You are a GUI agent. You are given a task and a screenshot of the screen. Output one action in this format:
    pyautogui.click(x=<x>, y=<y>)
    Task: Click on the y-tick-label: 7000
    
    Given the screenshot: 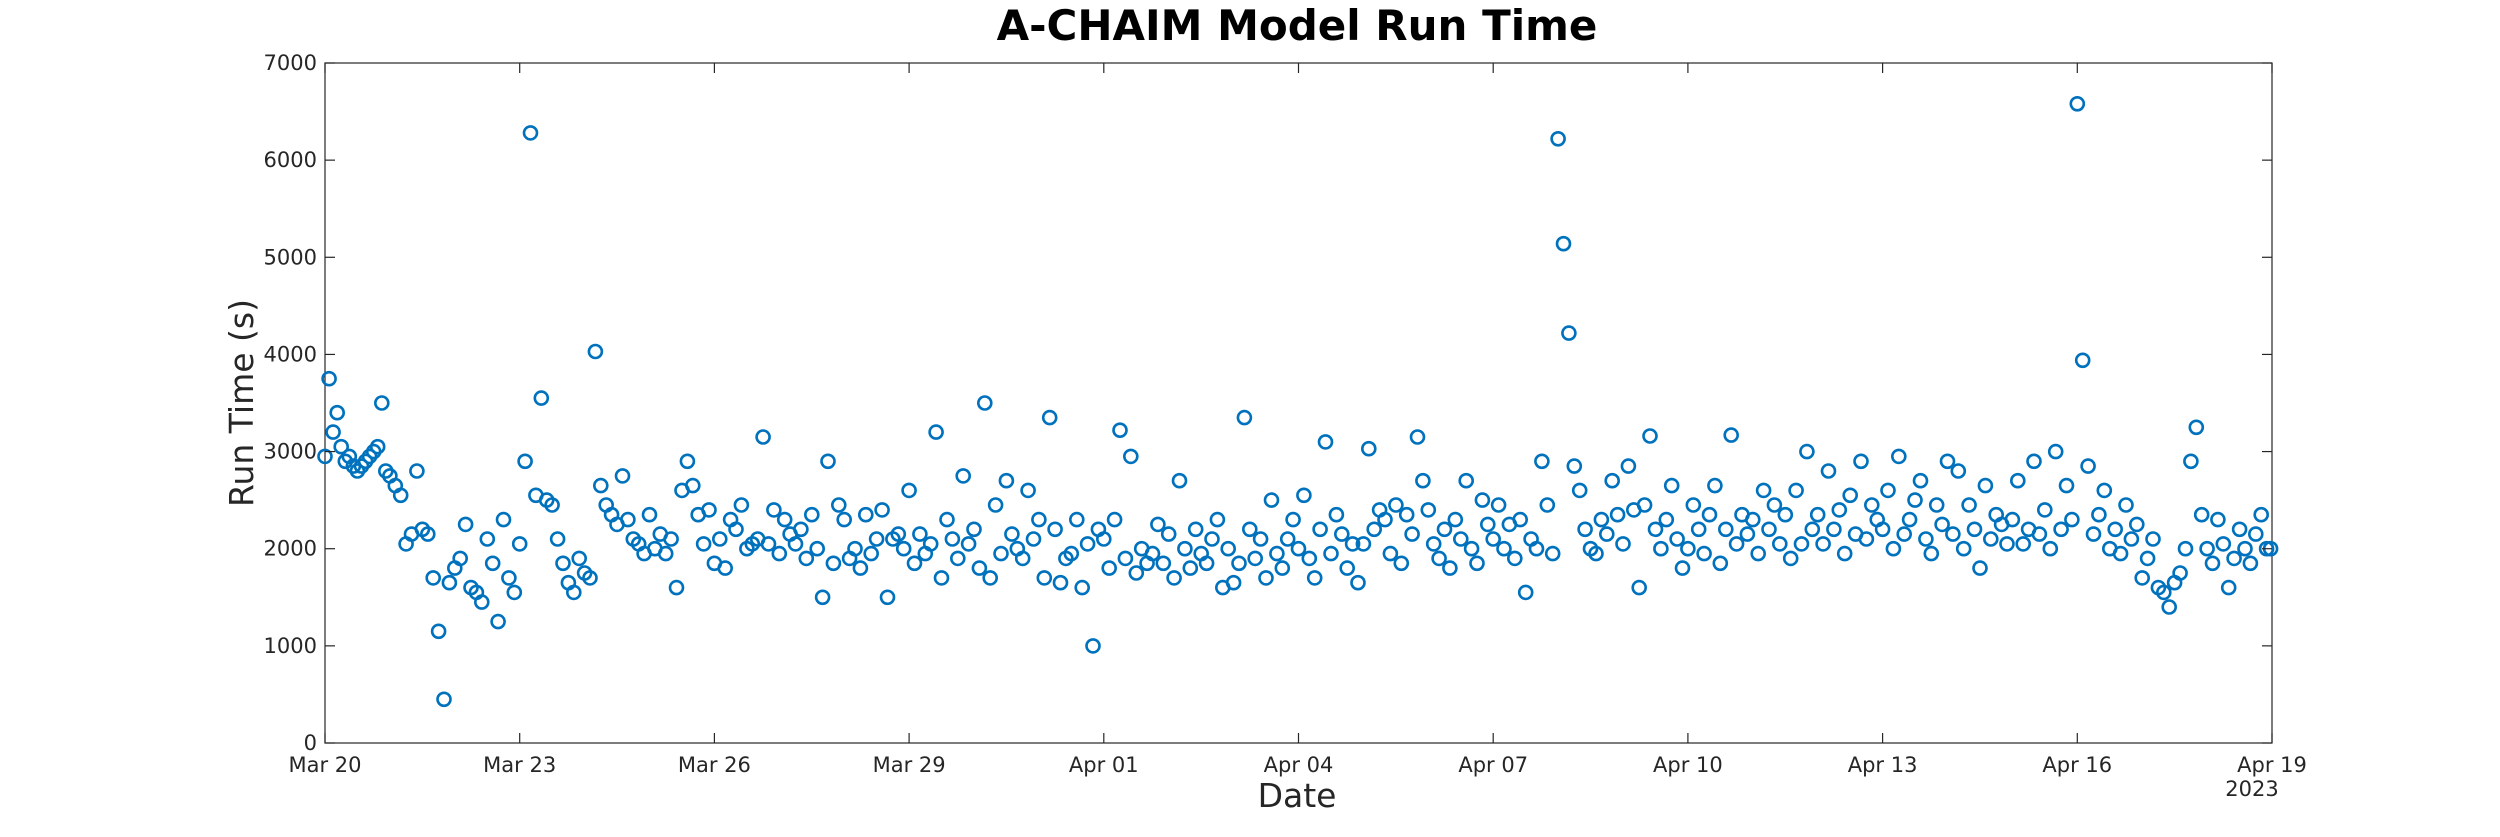 What is the action you would take?
    pyautogui.click(x=290, y=63)
    